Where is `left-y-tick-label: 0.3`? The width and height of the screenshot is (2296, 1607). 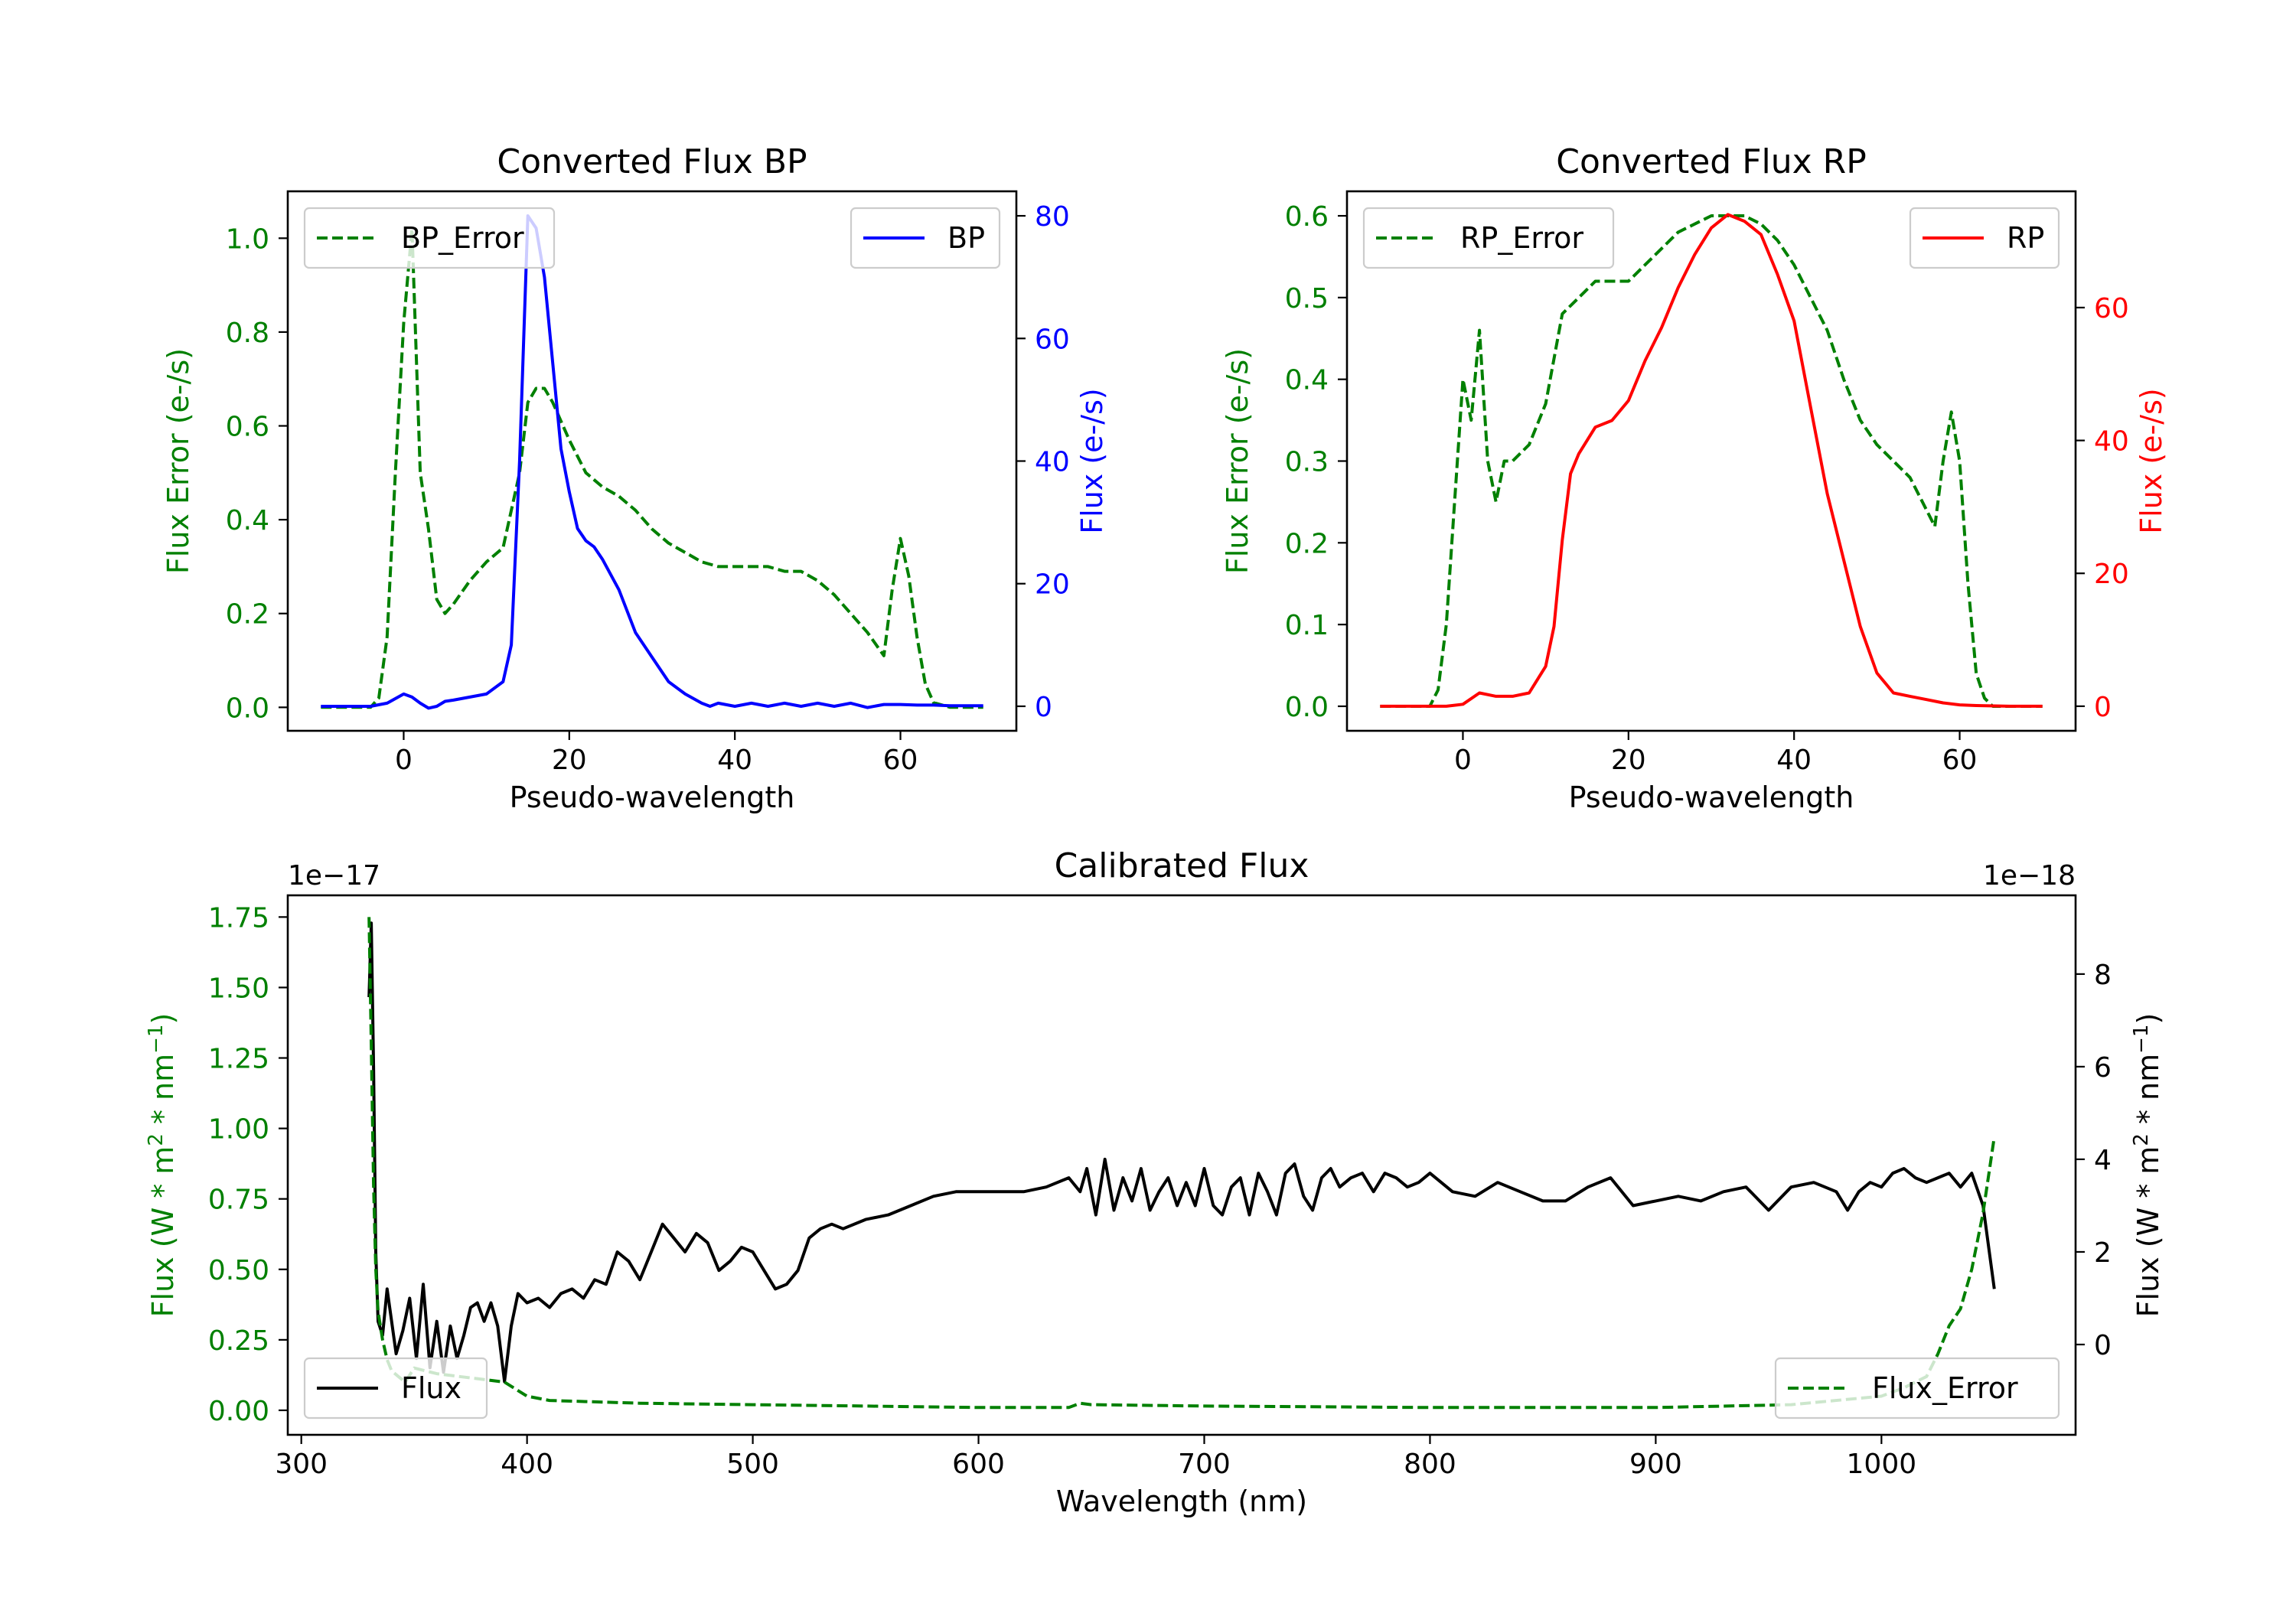 left-y-tick-label: 0.3 is located at coordinates (1307, 463).